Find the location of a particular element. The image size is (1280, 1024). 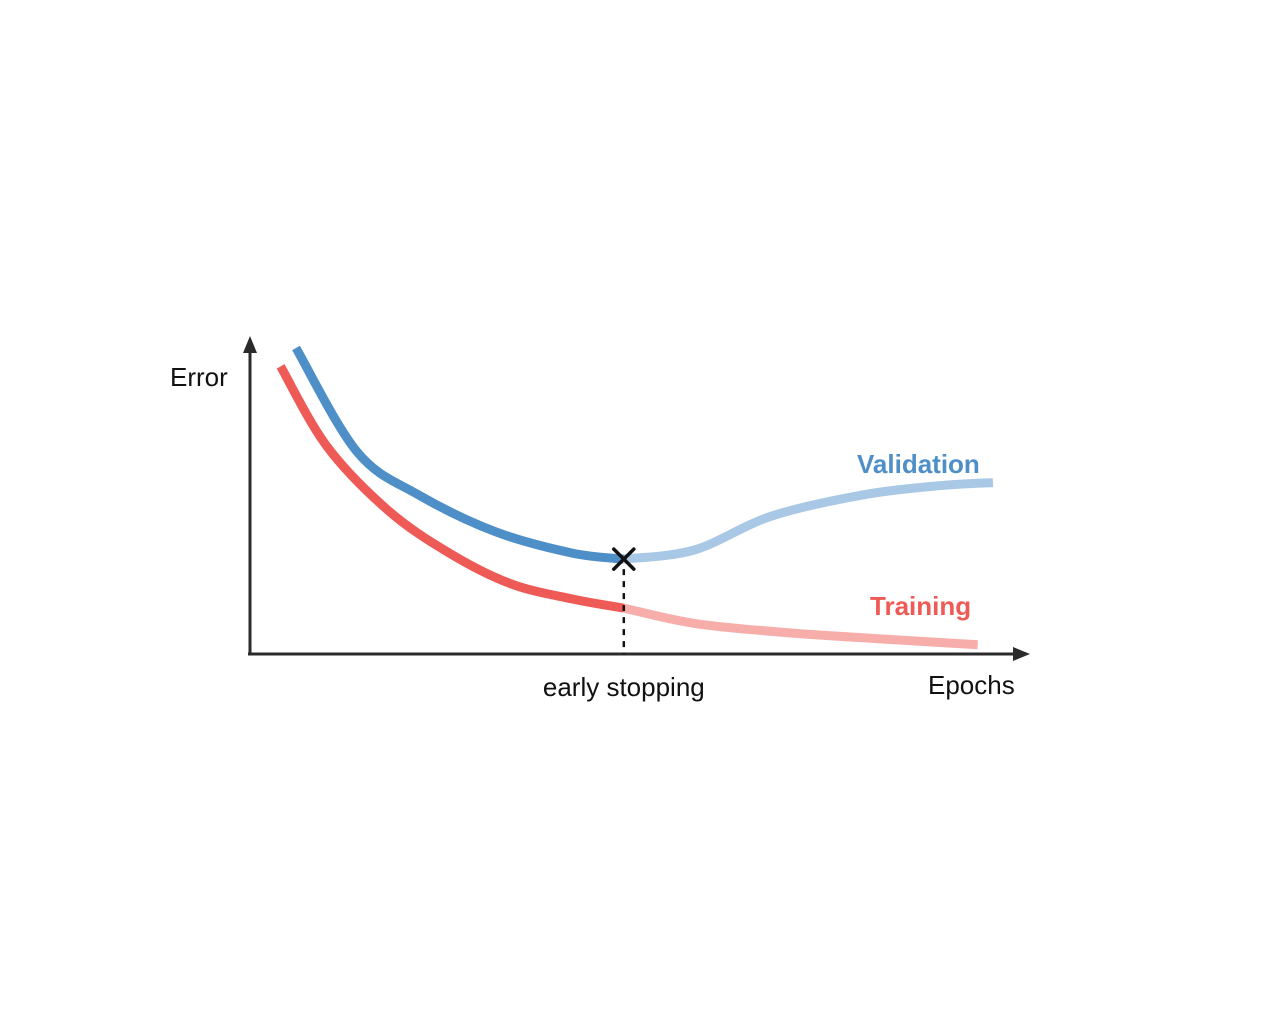

x-axis-label: Epochs is located at coordinates (971, 685).